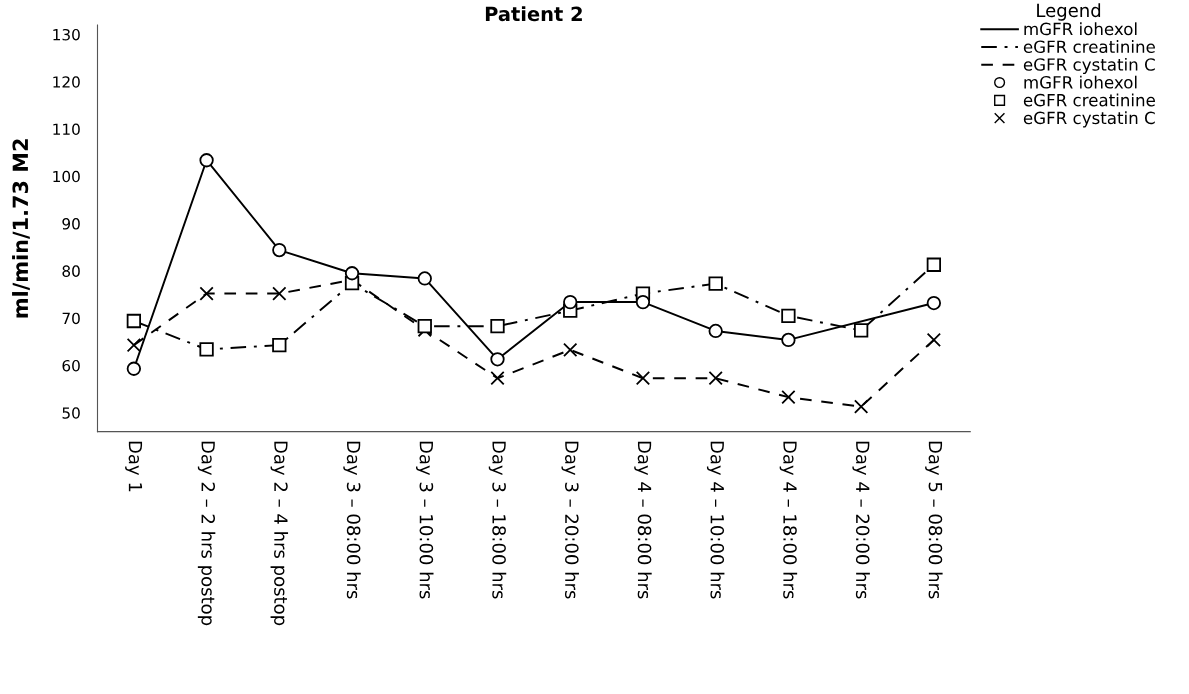 This screenshot has height=694, width=1189. What do you see at coordinates (71, 318) in the screenshot?
I see `y-tick-label: 70` at bounding box center [71, 318].